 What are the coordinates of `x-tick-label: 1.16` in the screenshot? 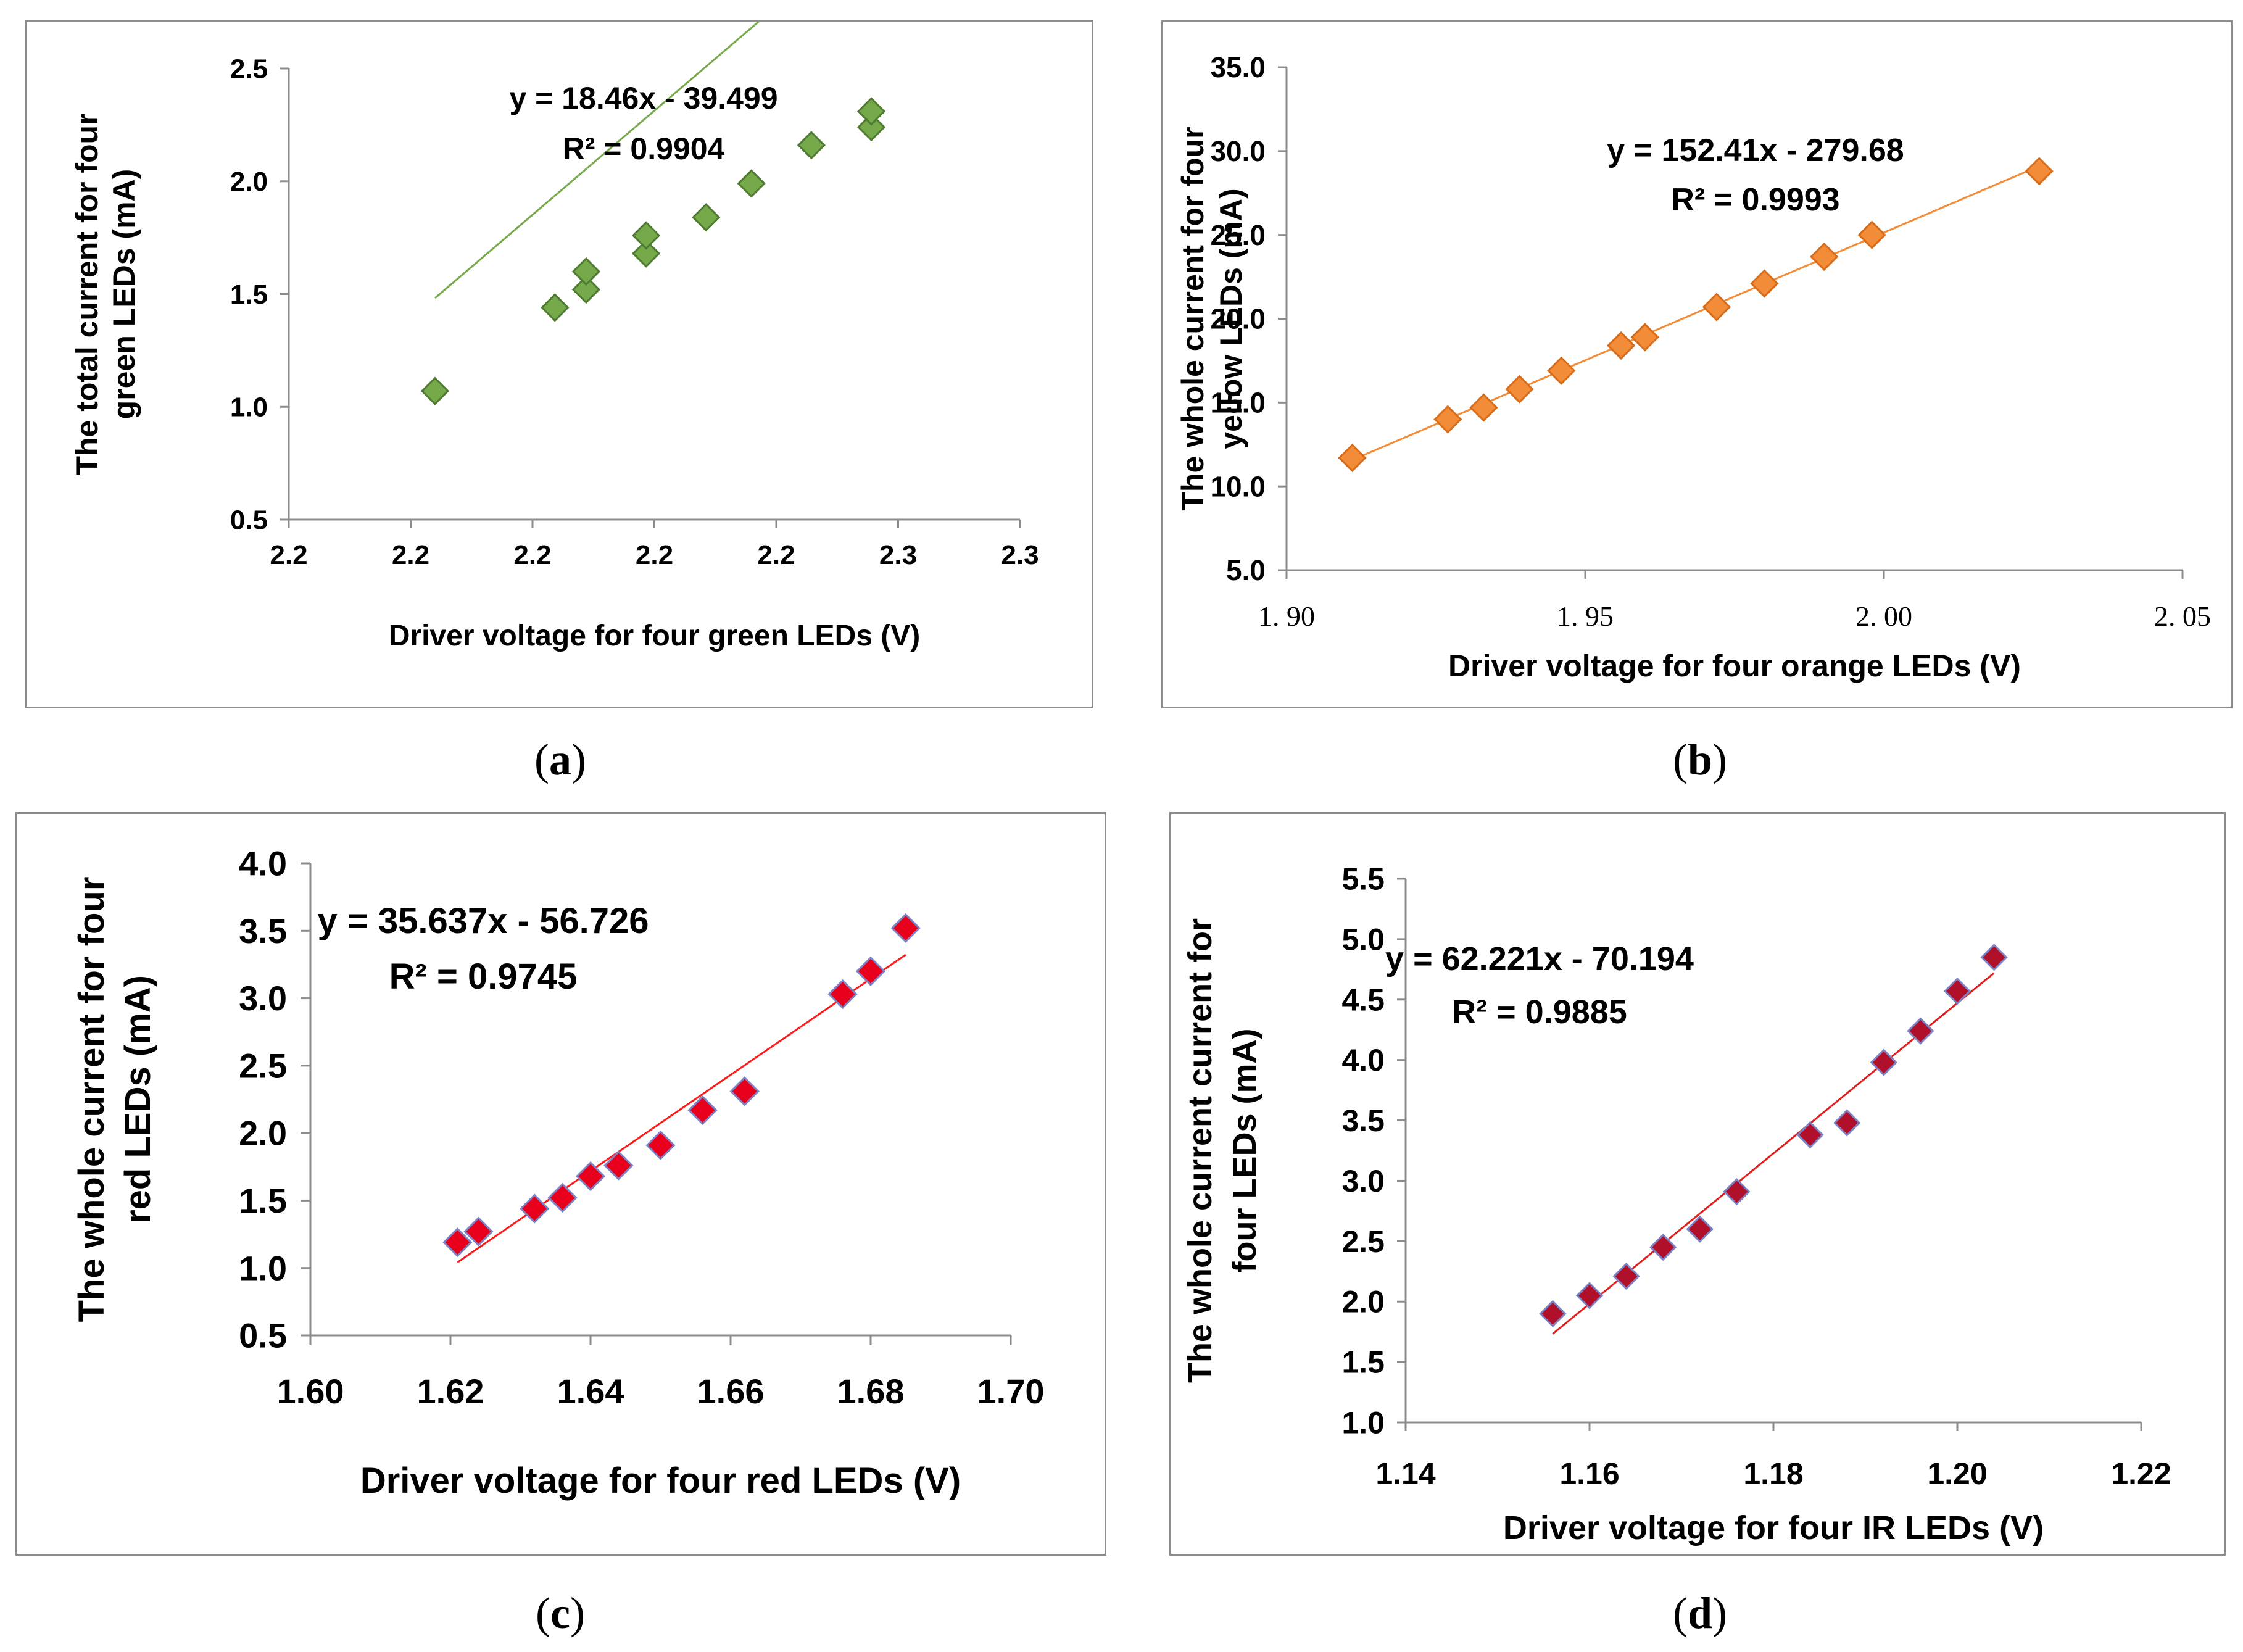 It's located at (1589, 1473).